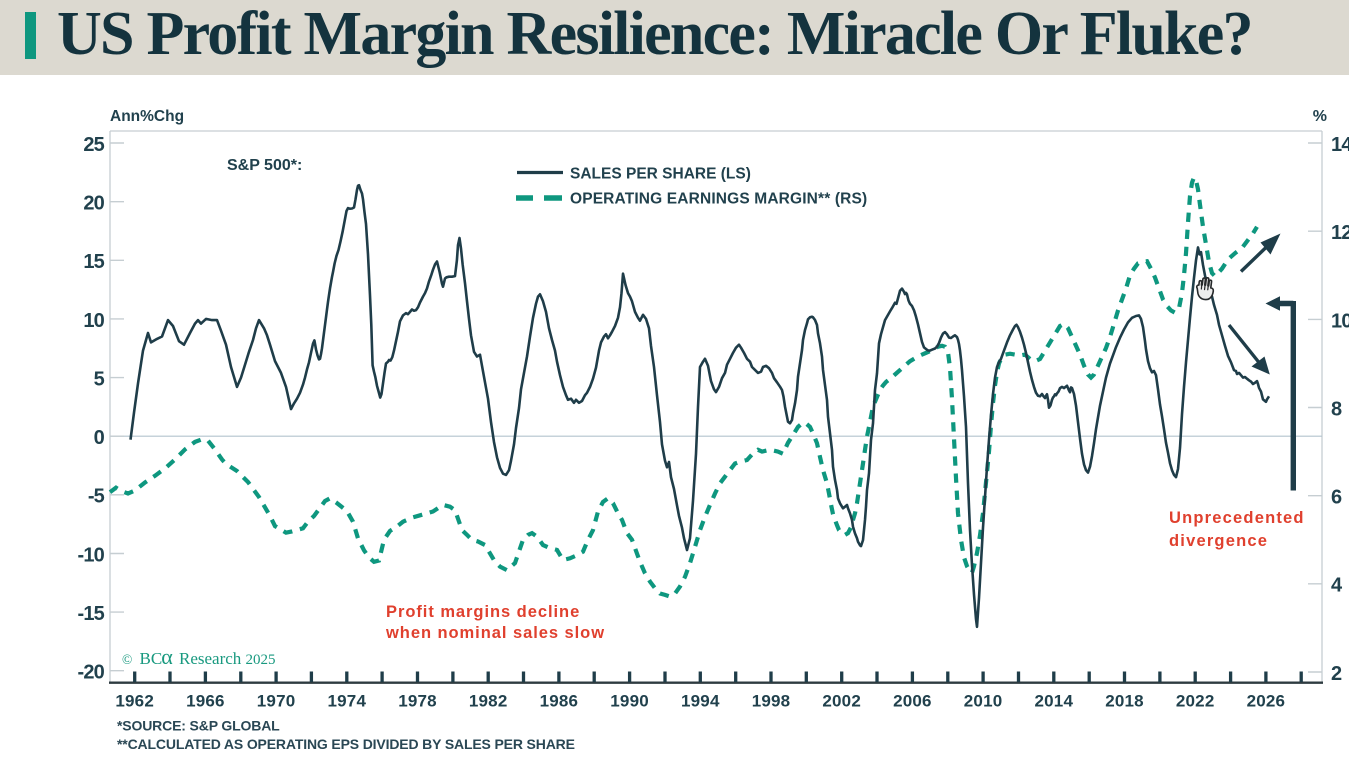  I want to click on svg-text: 1974, so click(346, 701).